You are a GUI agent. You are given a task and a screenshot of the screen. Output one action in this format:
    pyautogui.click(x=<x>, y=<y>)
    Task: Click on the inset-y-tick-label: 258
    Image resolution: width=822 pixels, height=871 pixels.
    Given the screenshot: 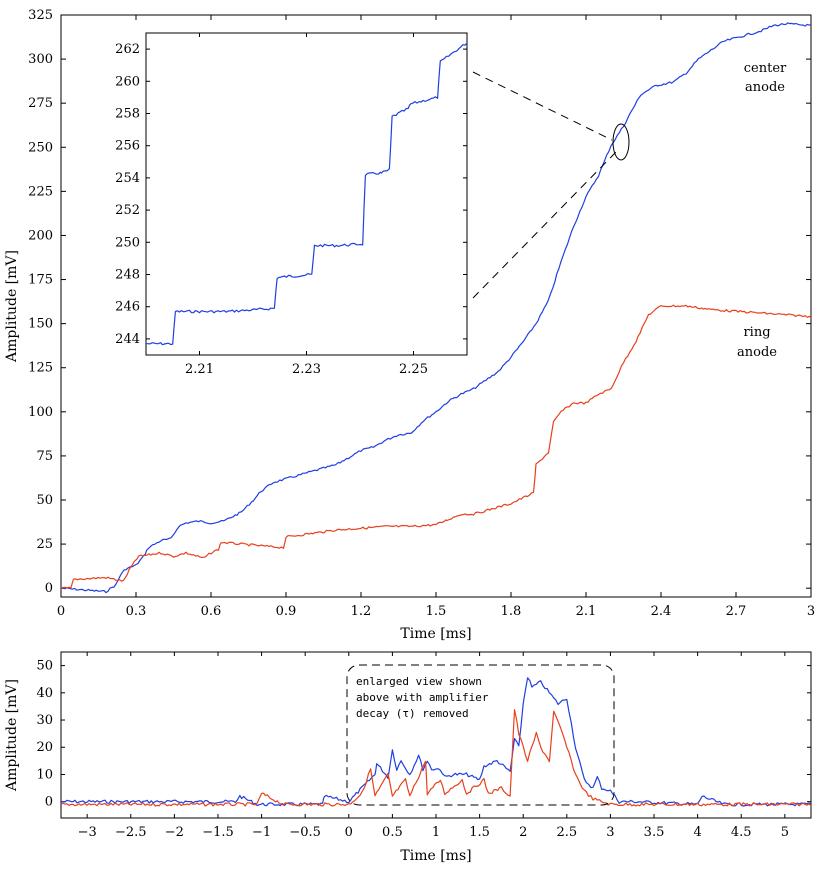 What is the action you would take?
    pyautogui.click(x=127, y=114)
    